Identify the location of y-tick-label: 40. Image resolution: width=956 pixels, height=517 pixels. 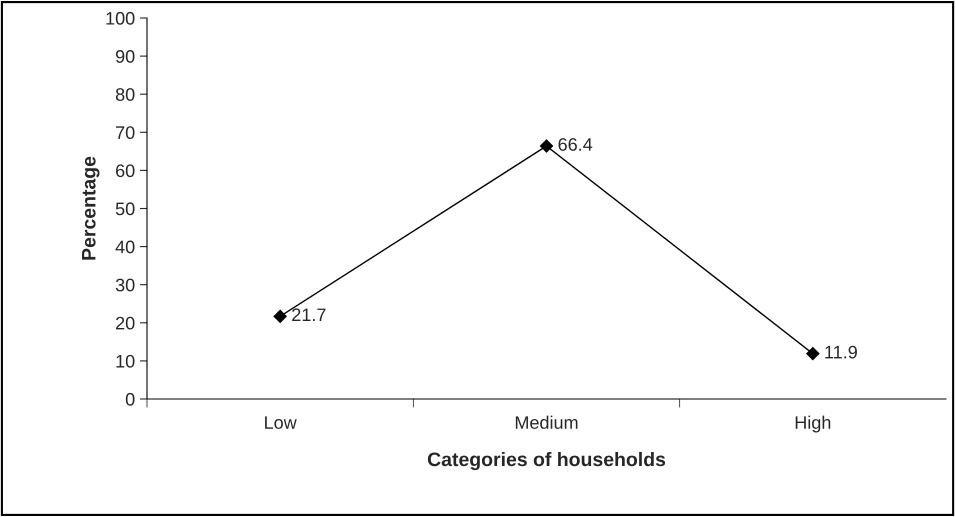
(125, 247).